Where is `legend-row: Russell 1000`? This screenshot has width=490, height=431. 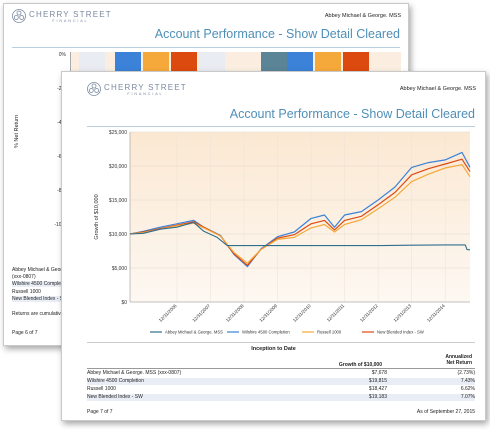 legend-row: Russell 1000 is located at coordinates (26, 292).